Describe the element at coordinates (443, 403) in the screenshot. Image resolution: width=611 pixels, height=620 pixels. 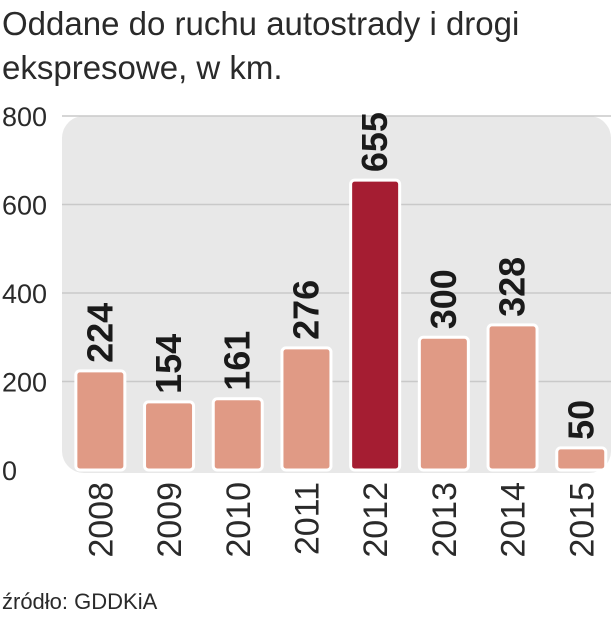
I see `bar-2013` at that location.